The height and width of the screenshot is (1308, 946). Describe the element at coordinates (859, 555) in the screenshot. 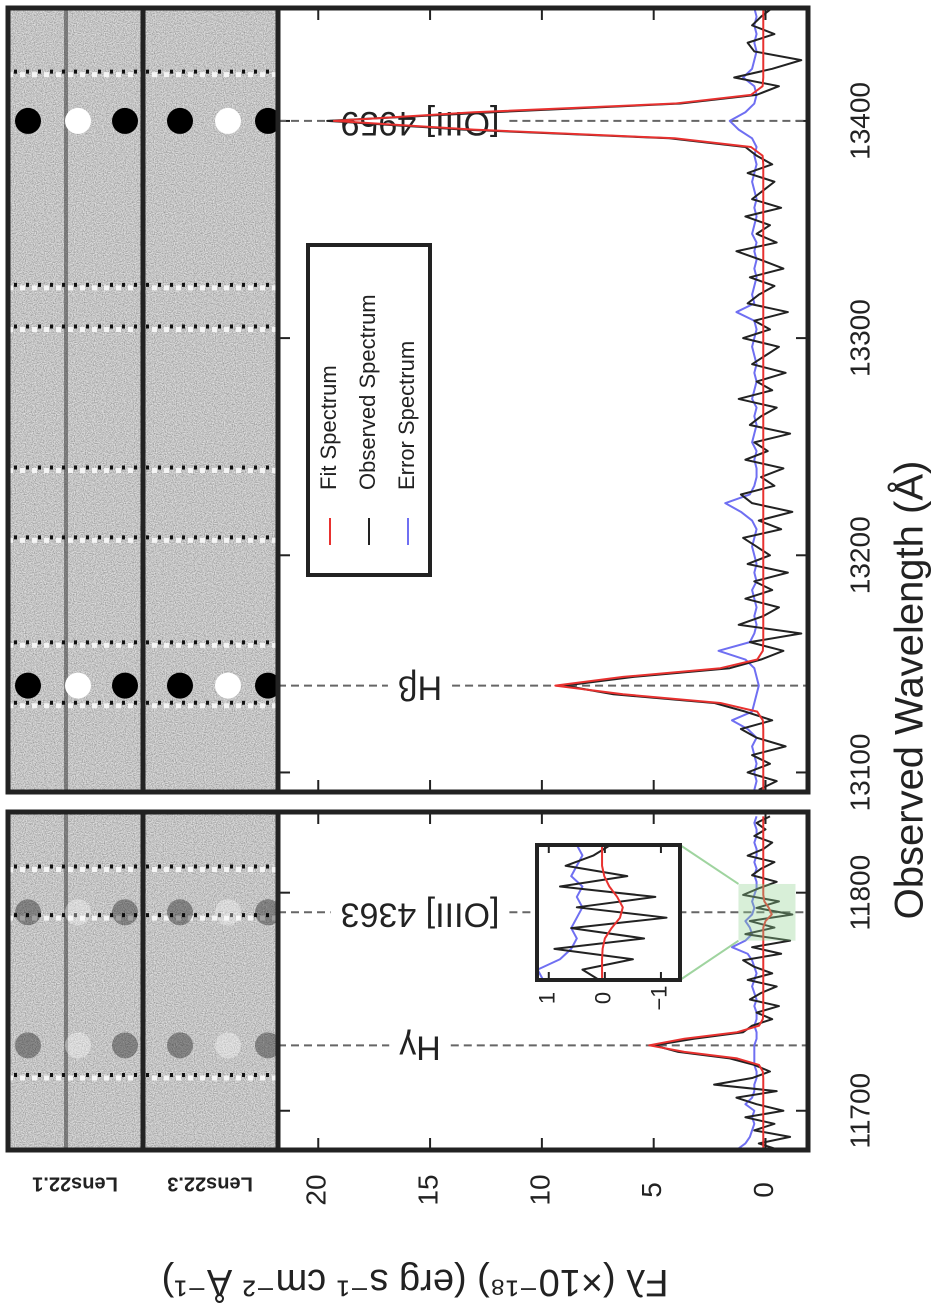

I see `x-tick-label: 13200` at that location.